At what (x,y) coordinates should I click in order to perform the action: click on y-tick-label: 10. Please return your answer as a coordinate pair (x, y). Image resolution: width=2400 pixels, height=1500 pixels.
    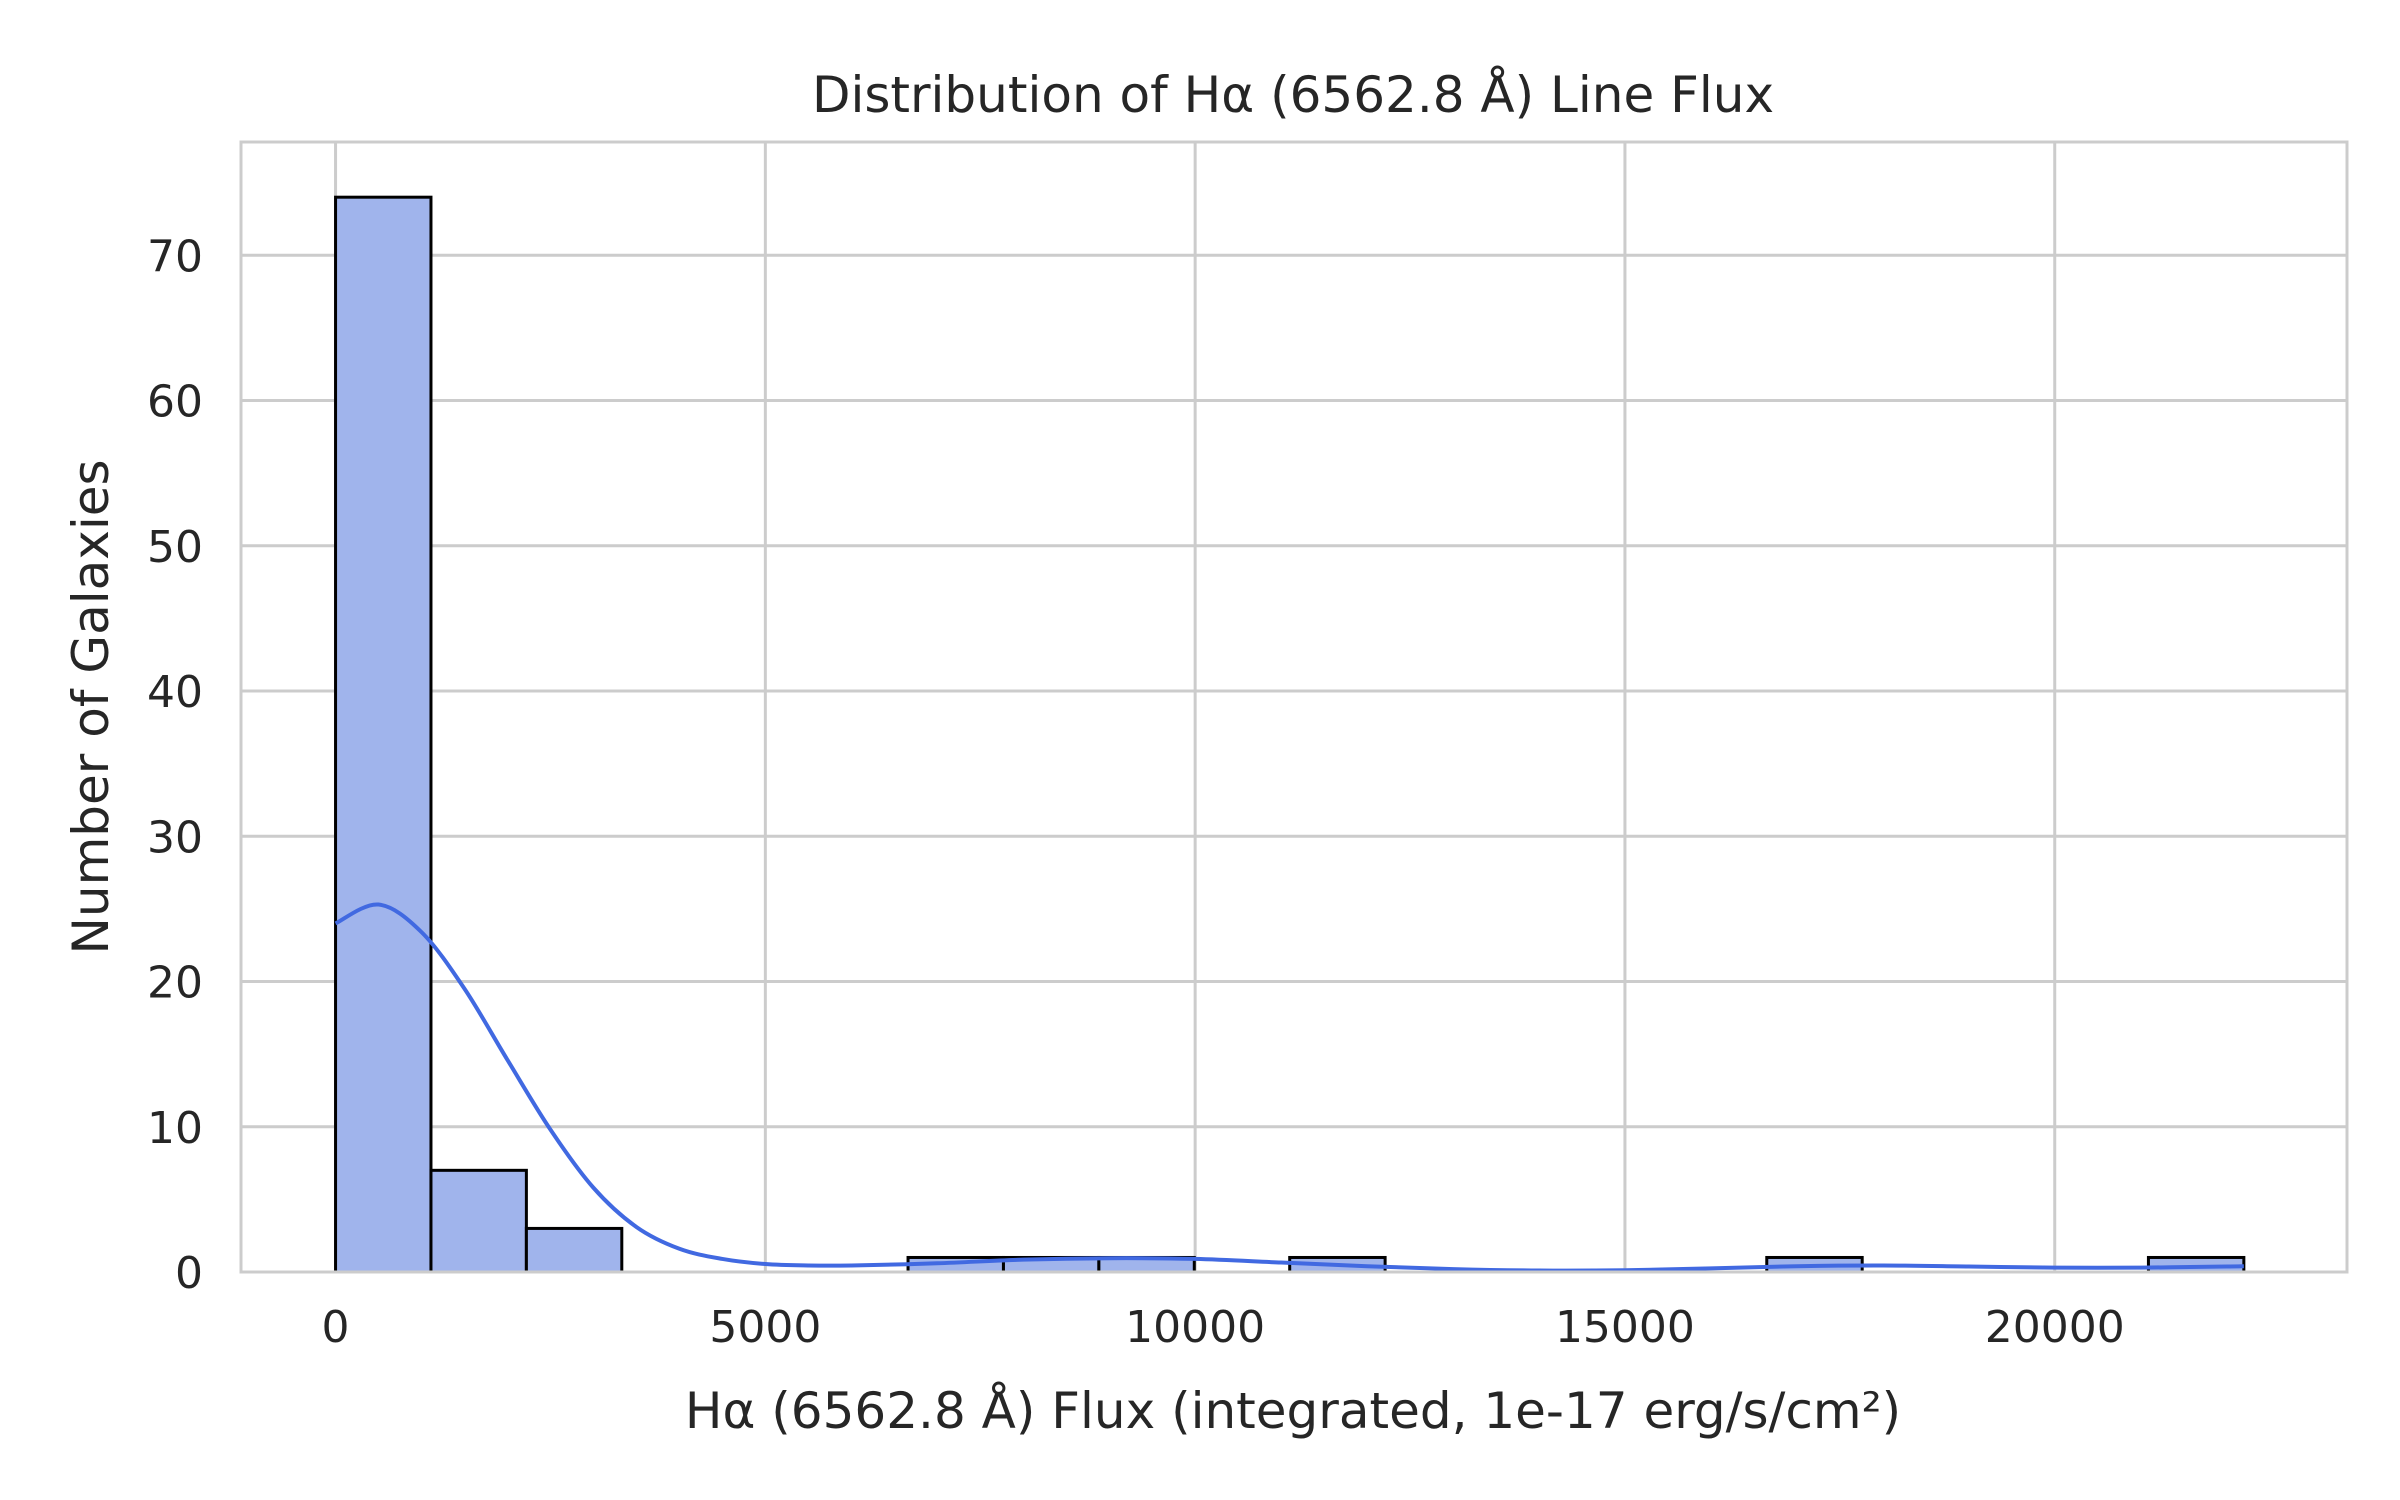
    Looking at the image, I should click on (175, 1128).